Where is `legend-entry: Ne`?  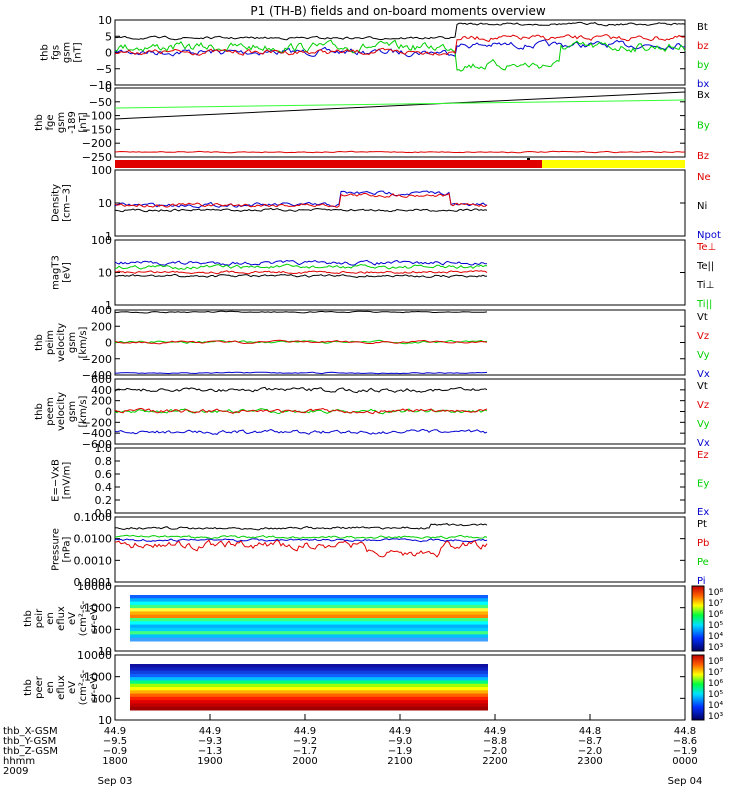
legend-entry: Ne is located at coordinates (704, 177).